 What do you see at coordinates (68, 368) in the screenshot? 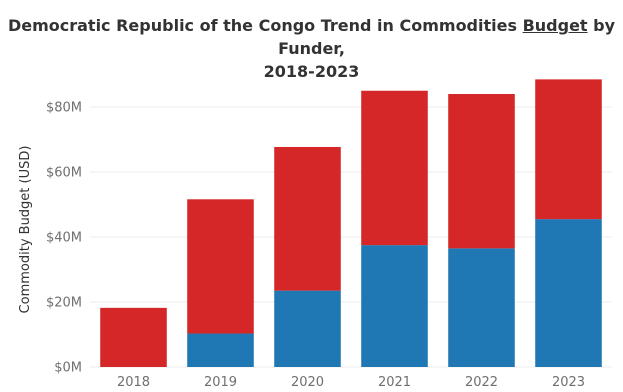
I see `y-tick-label: $0M` at bounding box center [68, 368].